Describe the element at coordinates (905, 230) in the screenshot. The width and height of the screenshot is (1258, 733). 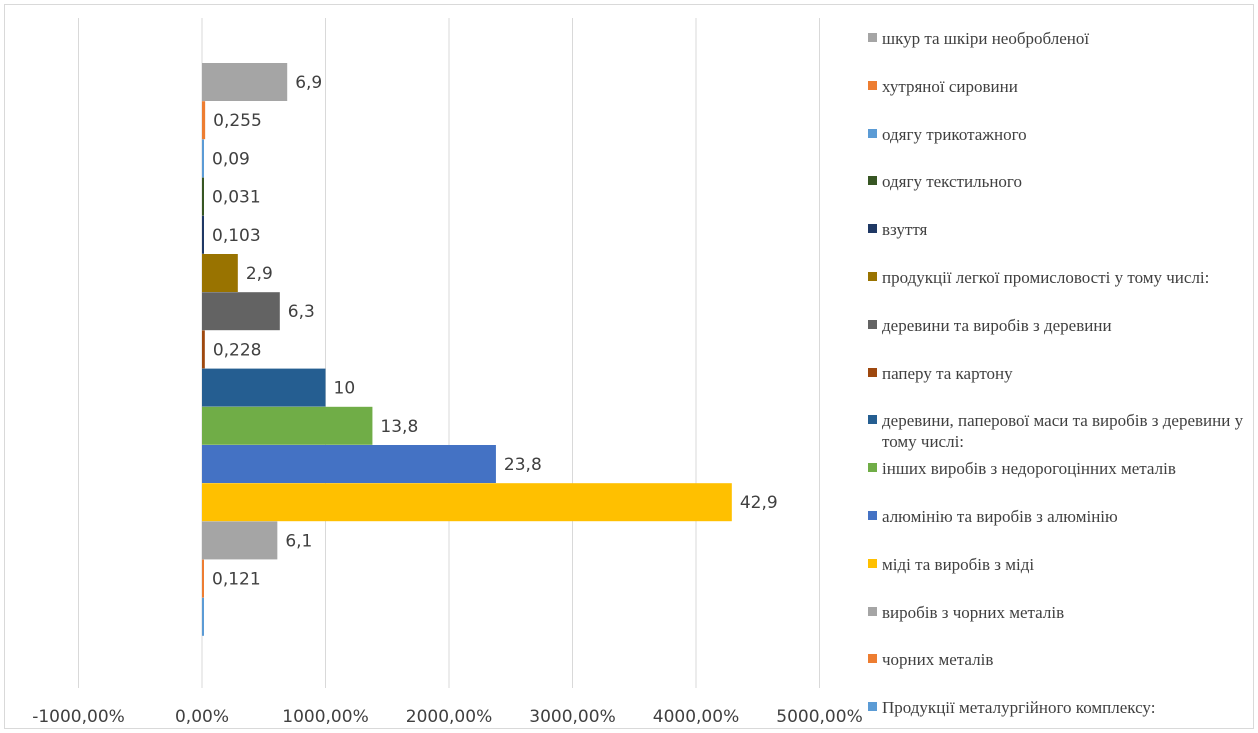
I see `legend-label: взуття` at that location.